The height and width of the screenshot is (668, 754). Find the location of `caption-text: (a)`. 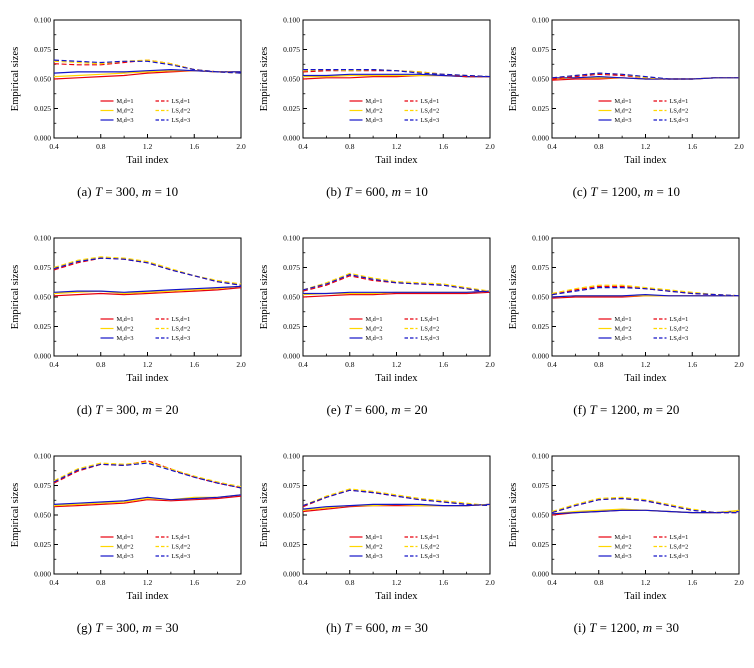

caption-text: (a) is located at coordinates (86, 191).